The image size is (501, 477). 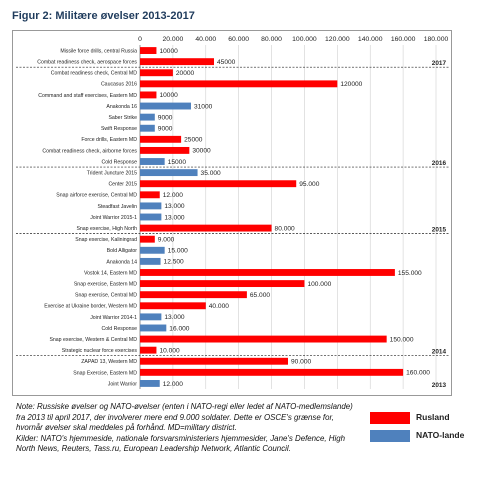 I want to click on x-tick-label: 140.000, so click(x=370, y=39).